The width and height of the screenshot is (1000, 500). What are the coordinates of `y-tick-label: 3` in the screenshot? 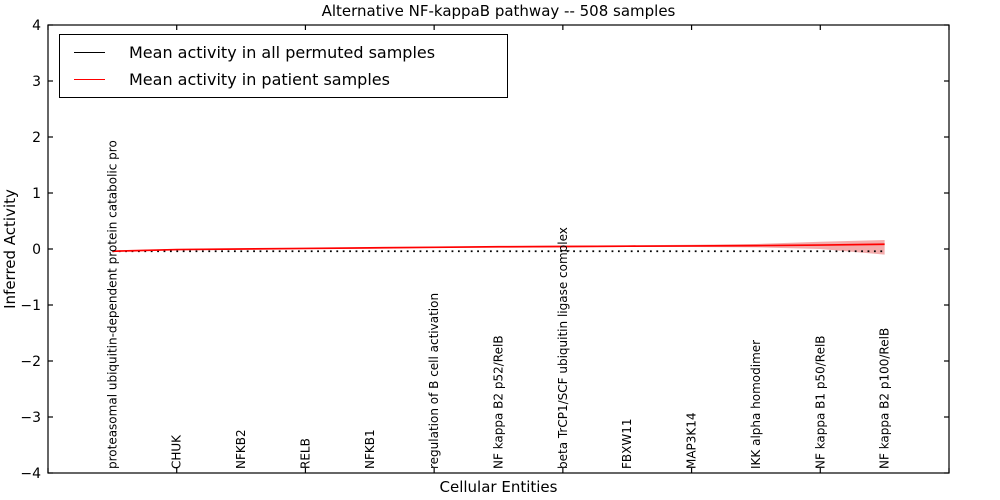 It's located at (36, 82).